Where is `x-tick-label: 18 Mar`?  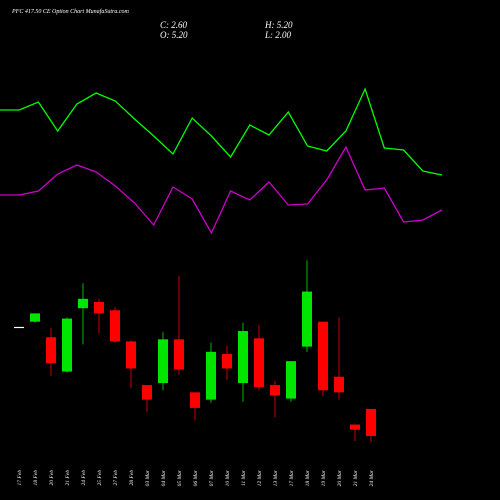 x-tick-label: 18 Mar is located at coordinates (308, 477).